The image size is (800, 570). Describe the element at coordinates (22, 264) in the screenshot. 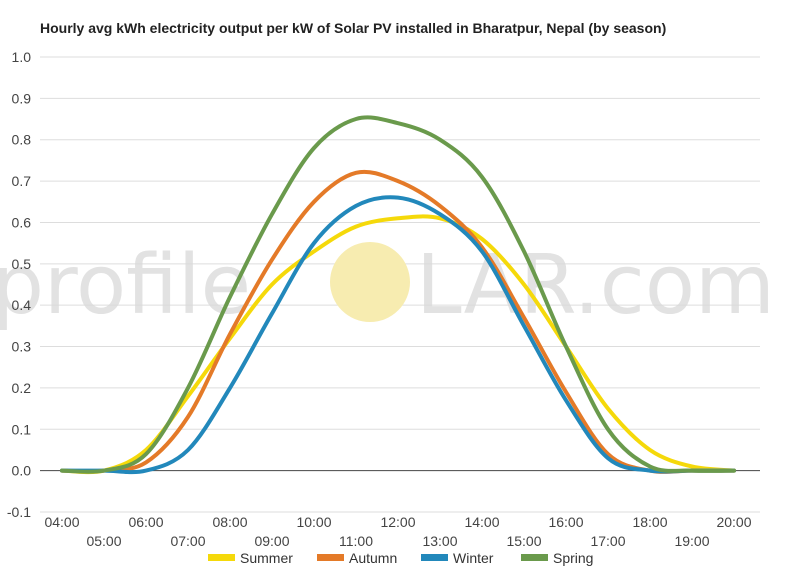

I see `y-tick-label: 0.5` at that location.